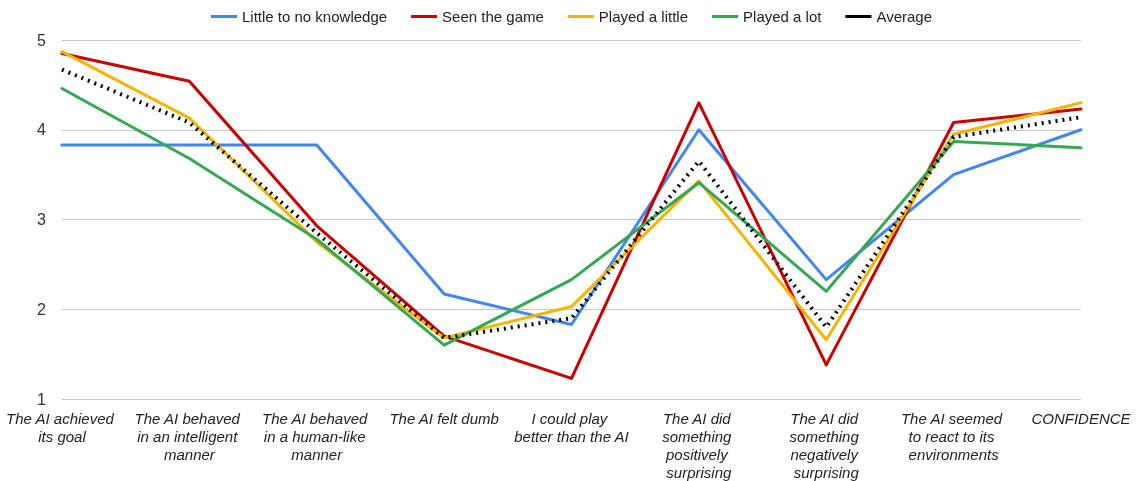  What do you see at coordinates (42, 40) in the screenshot?
I see `y-tick-label: 5` at bounding box center [42, 40].